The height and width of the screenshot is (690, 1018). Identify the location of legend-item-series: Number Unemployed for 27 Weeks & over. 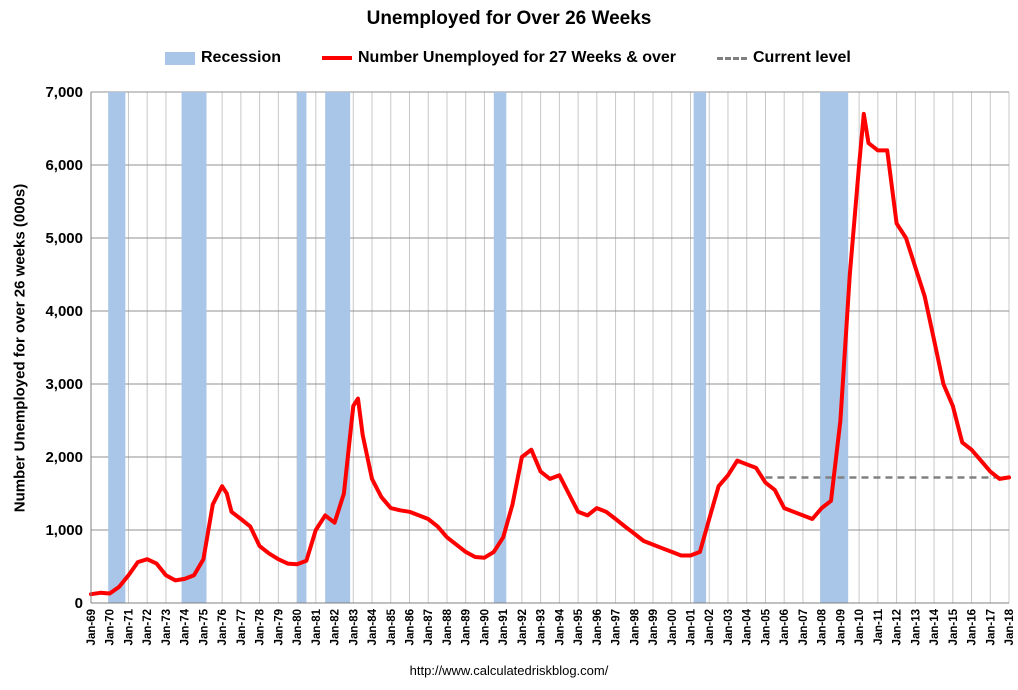
(499, 58).